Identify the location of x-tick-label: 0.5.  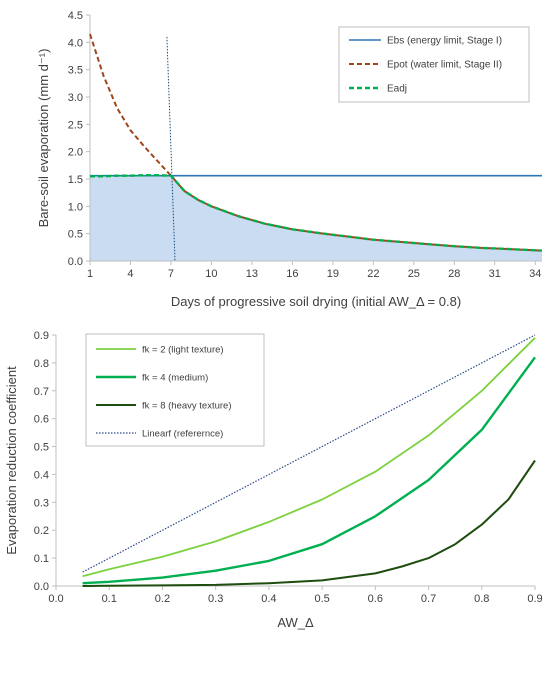
(321, 599).